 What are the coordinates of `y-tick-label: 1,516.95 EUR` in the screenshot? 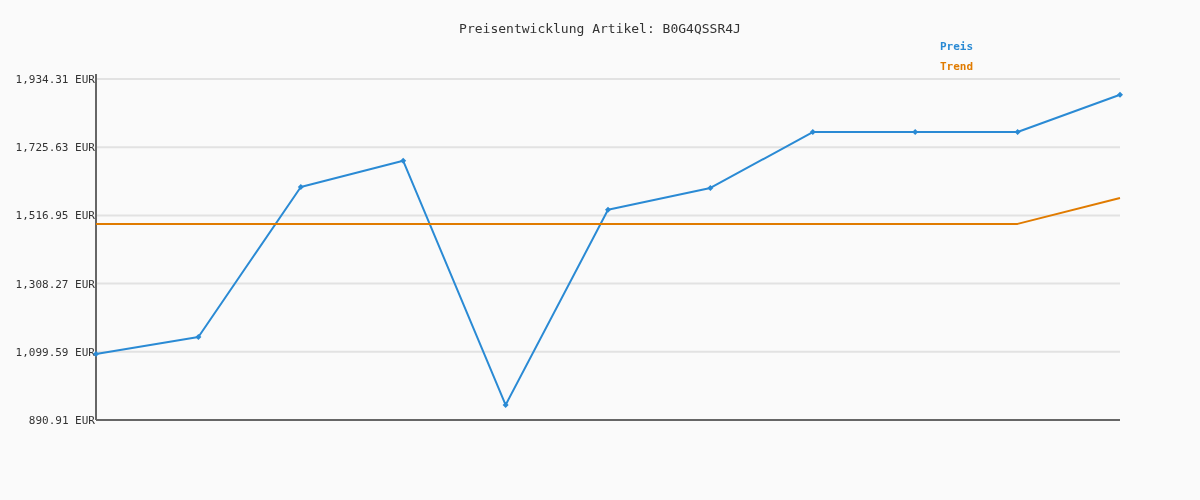 It's located at (55, 216).